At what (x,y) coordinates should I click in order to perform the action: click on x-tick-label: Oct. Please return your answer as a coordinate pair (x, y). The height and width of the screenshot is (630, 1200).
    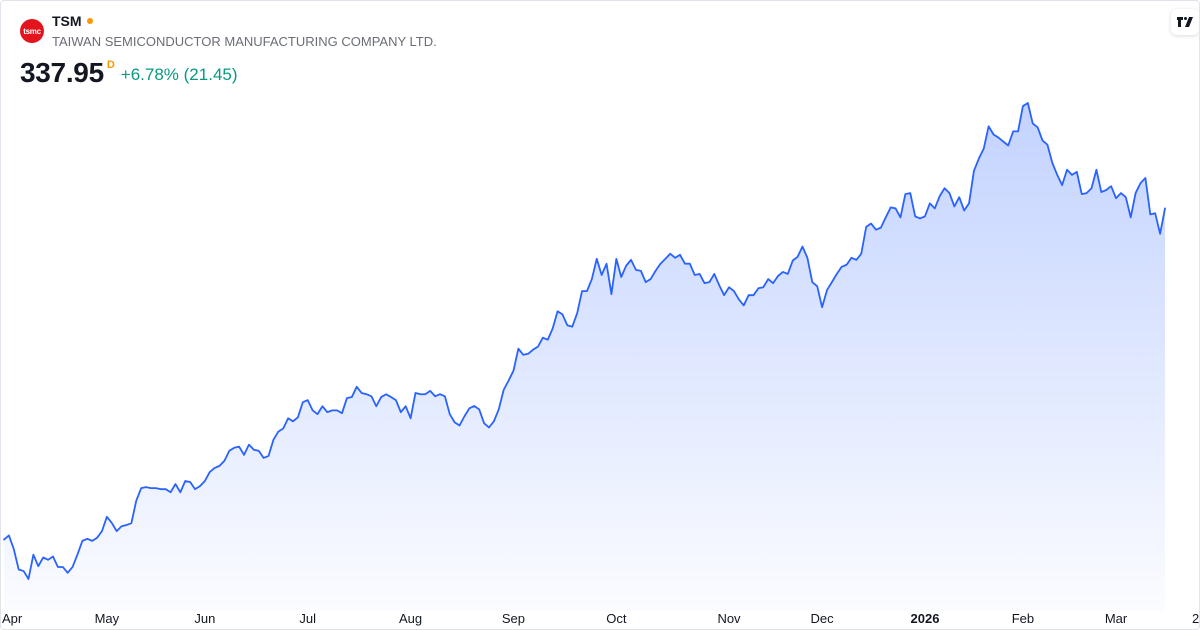
    Looking at the image, I should click on (616, 618).